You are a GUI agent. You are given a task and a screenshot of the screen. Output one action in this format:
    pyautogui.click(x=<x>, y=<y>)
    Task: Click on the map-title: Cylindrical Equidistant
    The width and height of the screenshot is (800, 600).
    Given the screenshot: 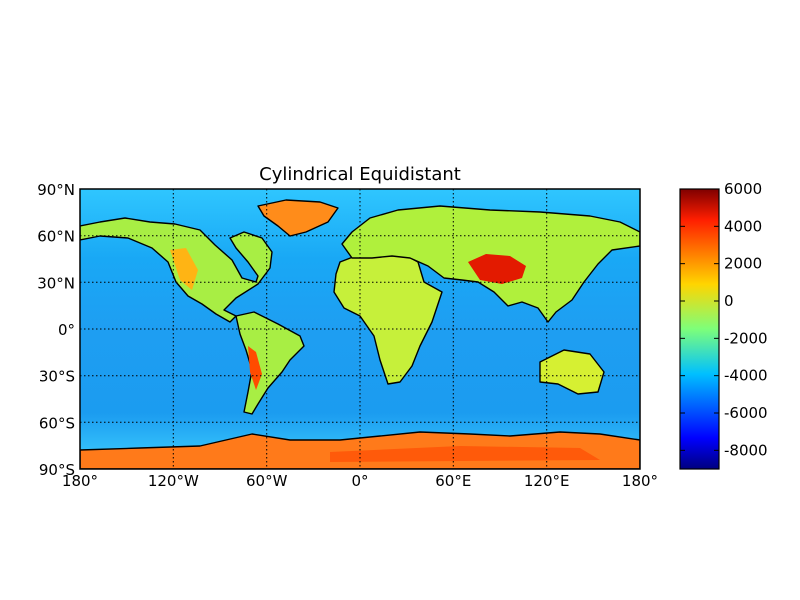 What is the action you would take?
    pyautogui.click(x=360, y=174)
    